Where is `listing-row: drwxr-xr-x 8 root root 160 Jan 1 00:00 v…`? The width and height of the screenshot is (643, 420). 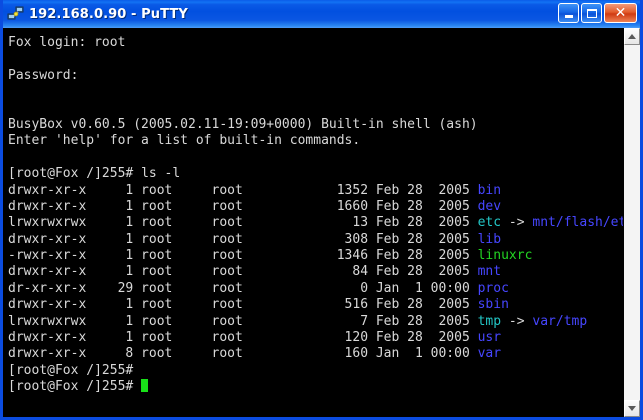 listing-row: drwxr-xr-x 8 root root 160 Jan 1 00:00 v… is located at coordinates (315, 354).